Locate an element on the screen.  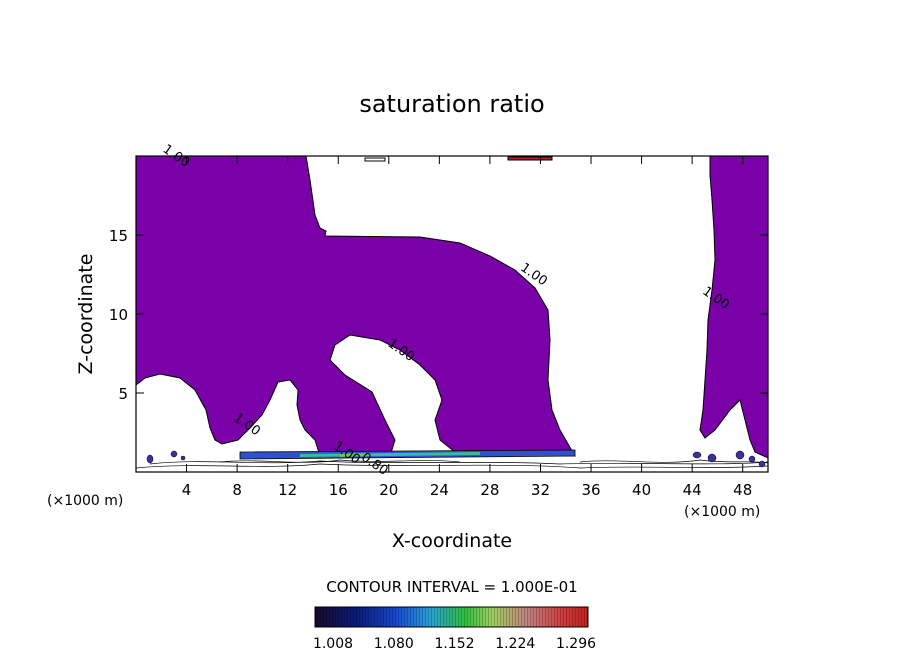
x-axis-title: X-coordinate is located at coordinates (452, 541).